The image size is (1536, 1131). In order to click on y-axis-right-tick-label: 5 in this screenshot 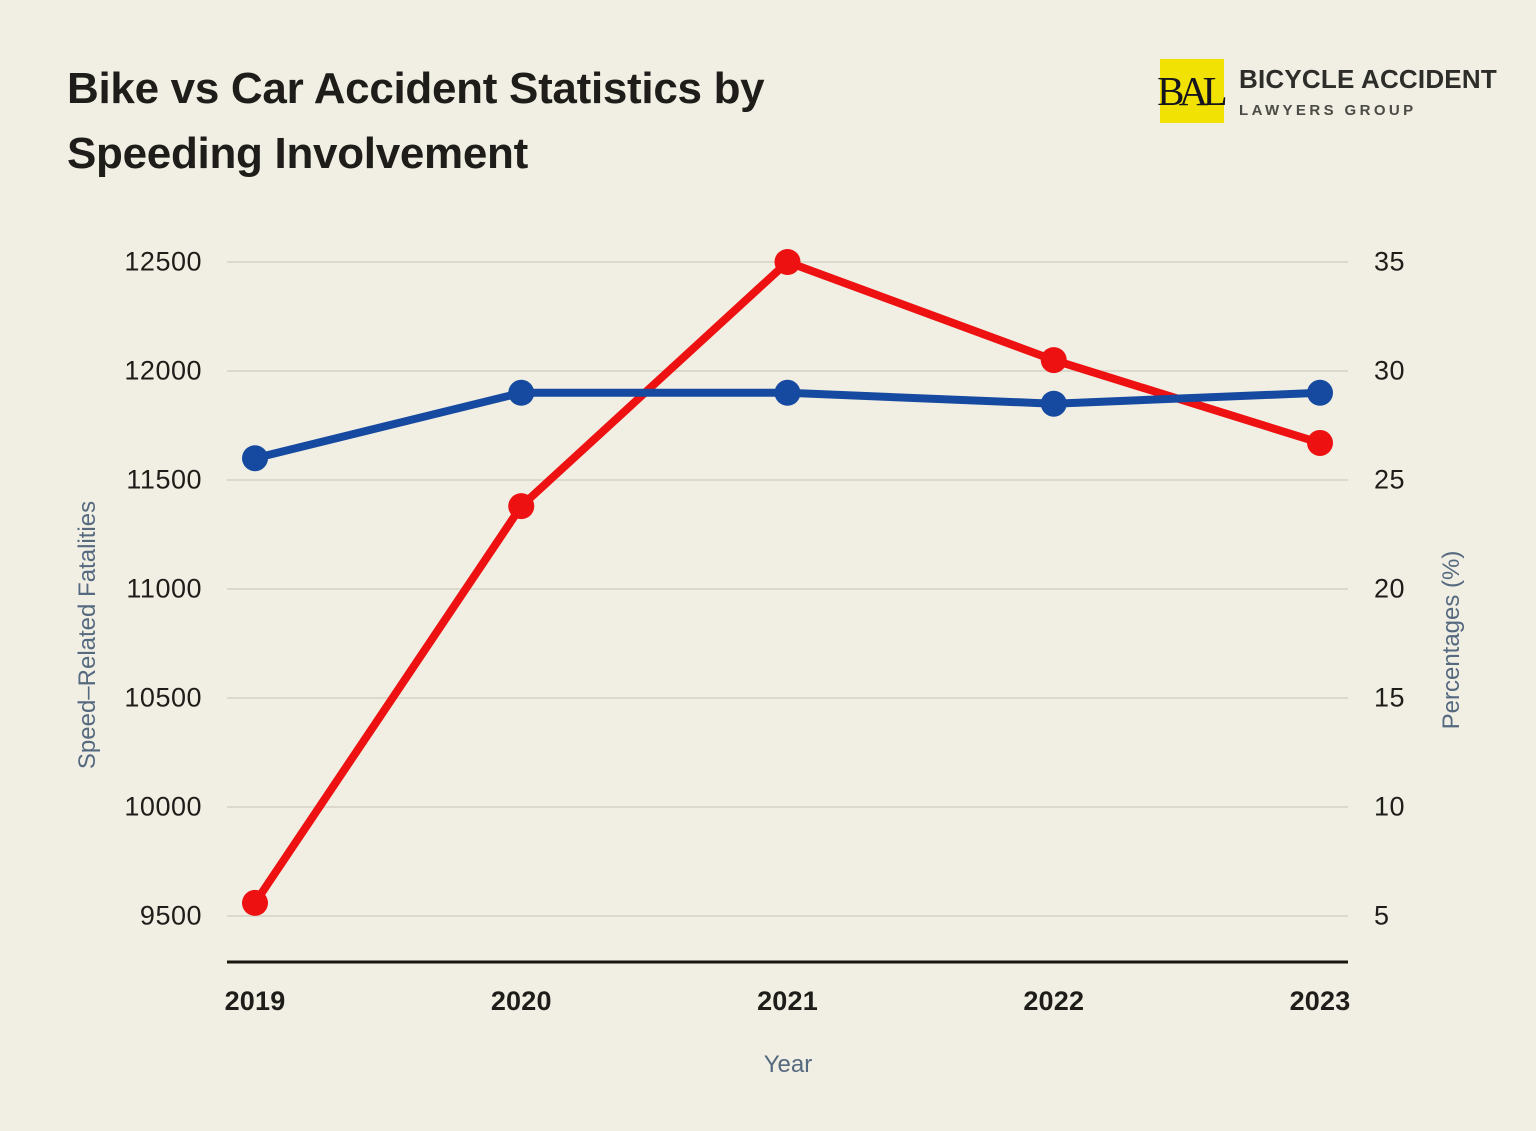, I will do `click(1382, 915)`.